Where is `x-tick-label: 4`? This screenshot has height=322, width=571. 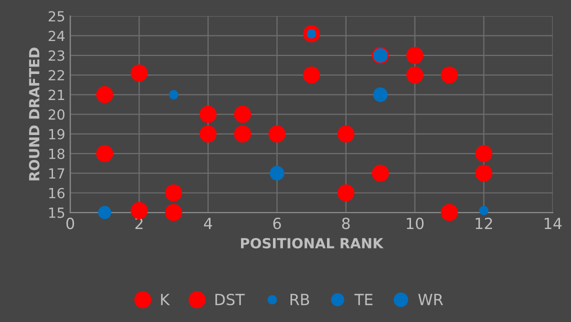 x-tick-label: 4 is located at coordinates (208, 223).